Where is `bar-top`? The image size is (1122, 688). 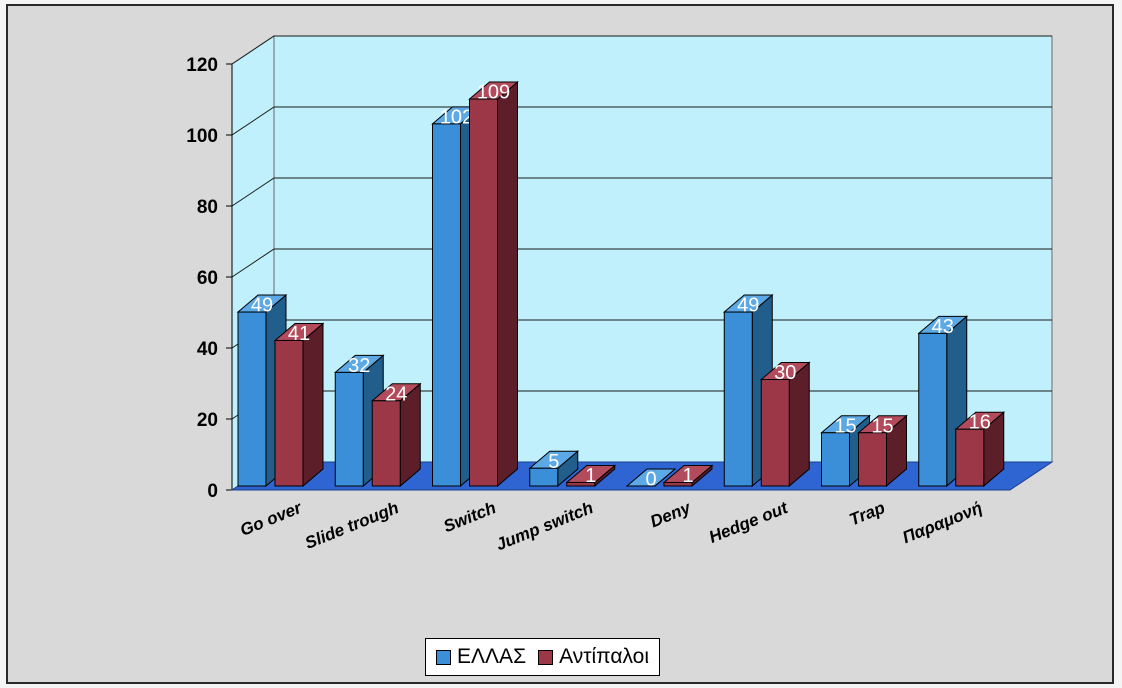
bar-top is located at coordinates (651, 477).